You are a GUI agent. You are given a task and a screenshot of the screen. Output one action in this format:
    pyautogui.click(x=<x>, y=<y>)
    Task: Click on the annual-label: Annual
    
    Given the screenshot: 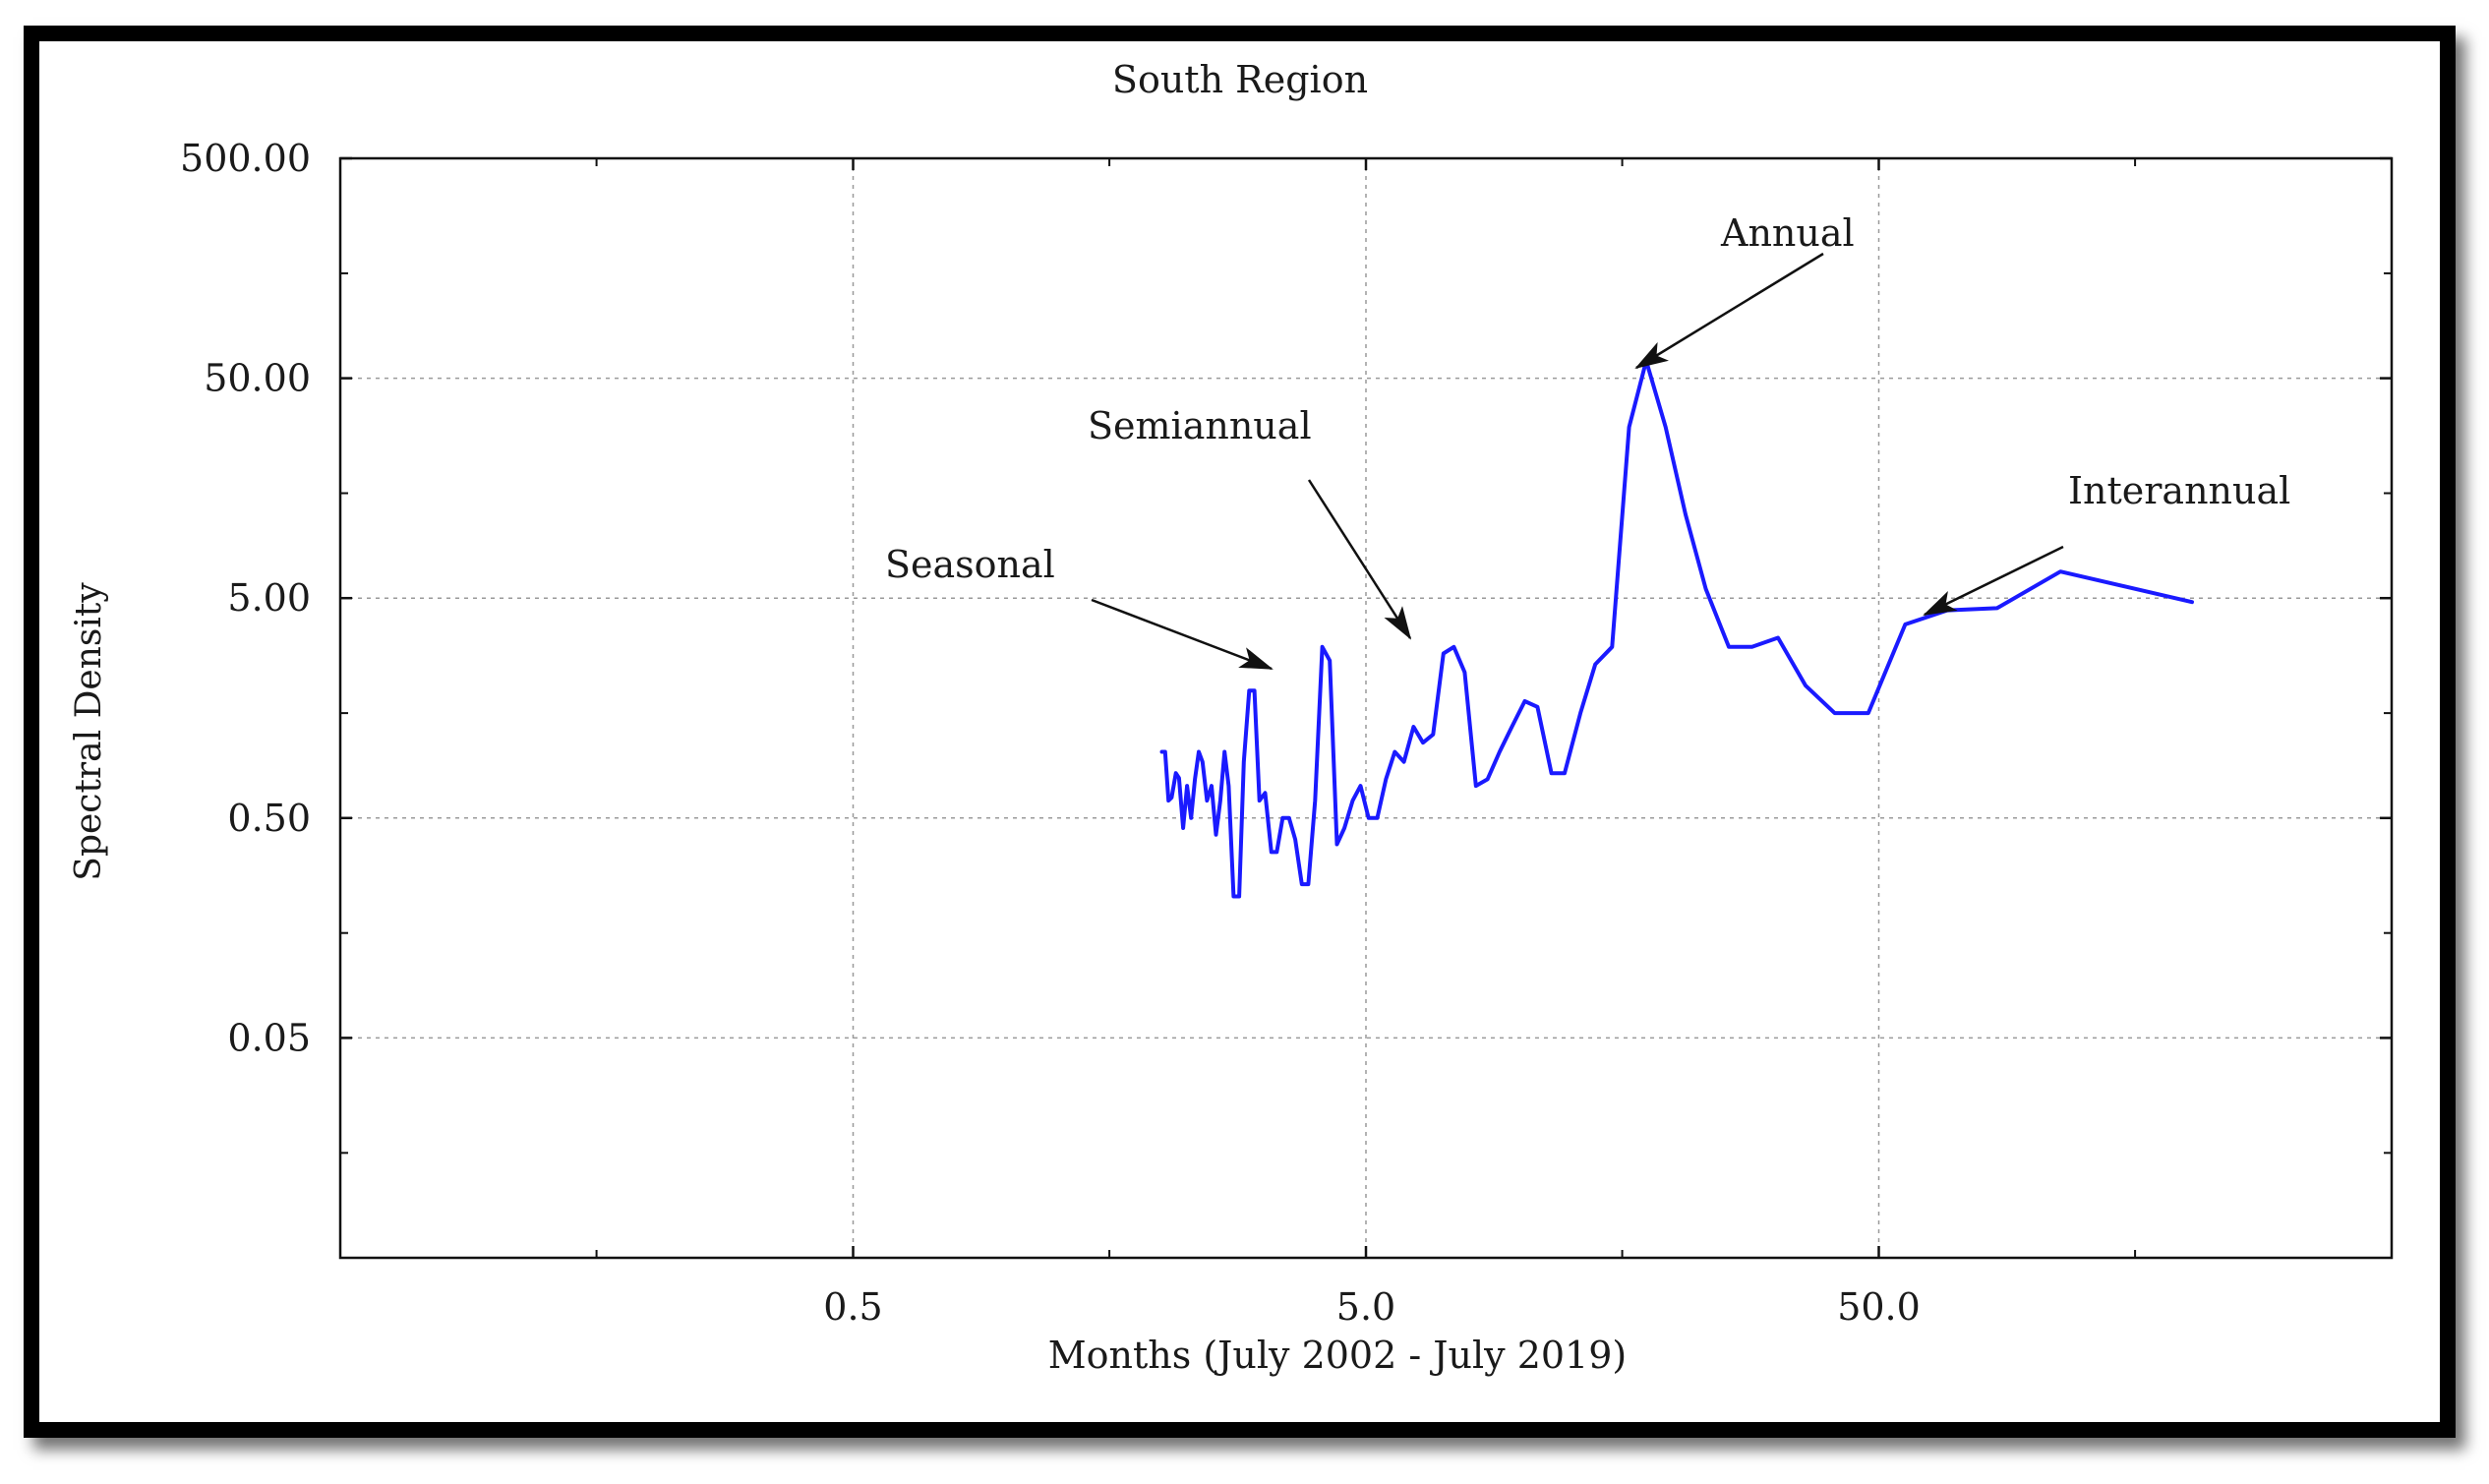 What is the action you would take?
    pyautogui.click(x=1787, y=233)
    